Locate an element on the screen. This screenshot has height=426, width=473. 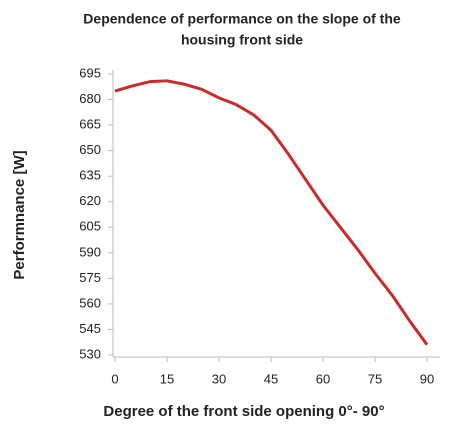
y-tick-label: 680 is located at coordinates (90, 98).